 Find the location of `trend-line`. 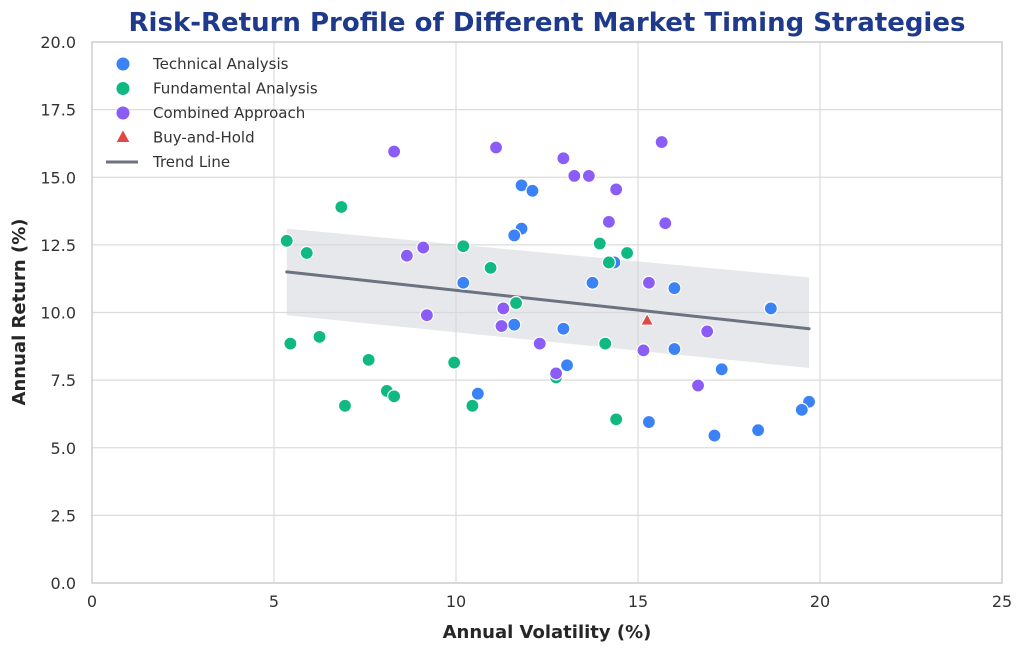

trend-line is located at coordinates (548, 300).